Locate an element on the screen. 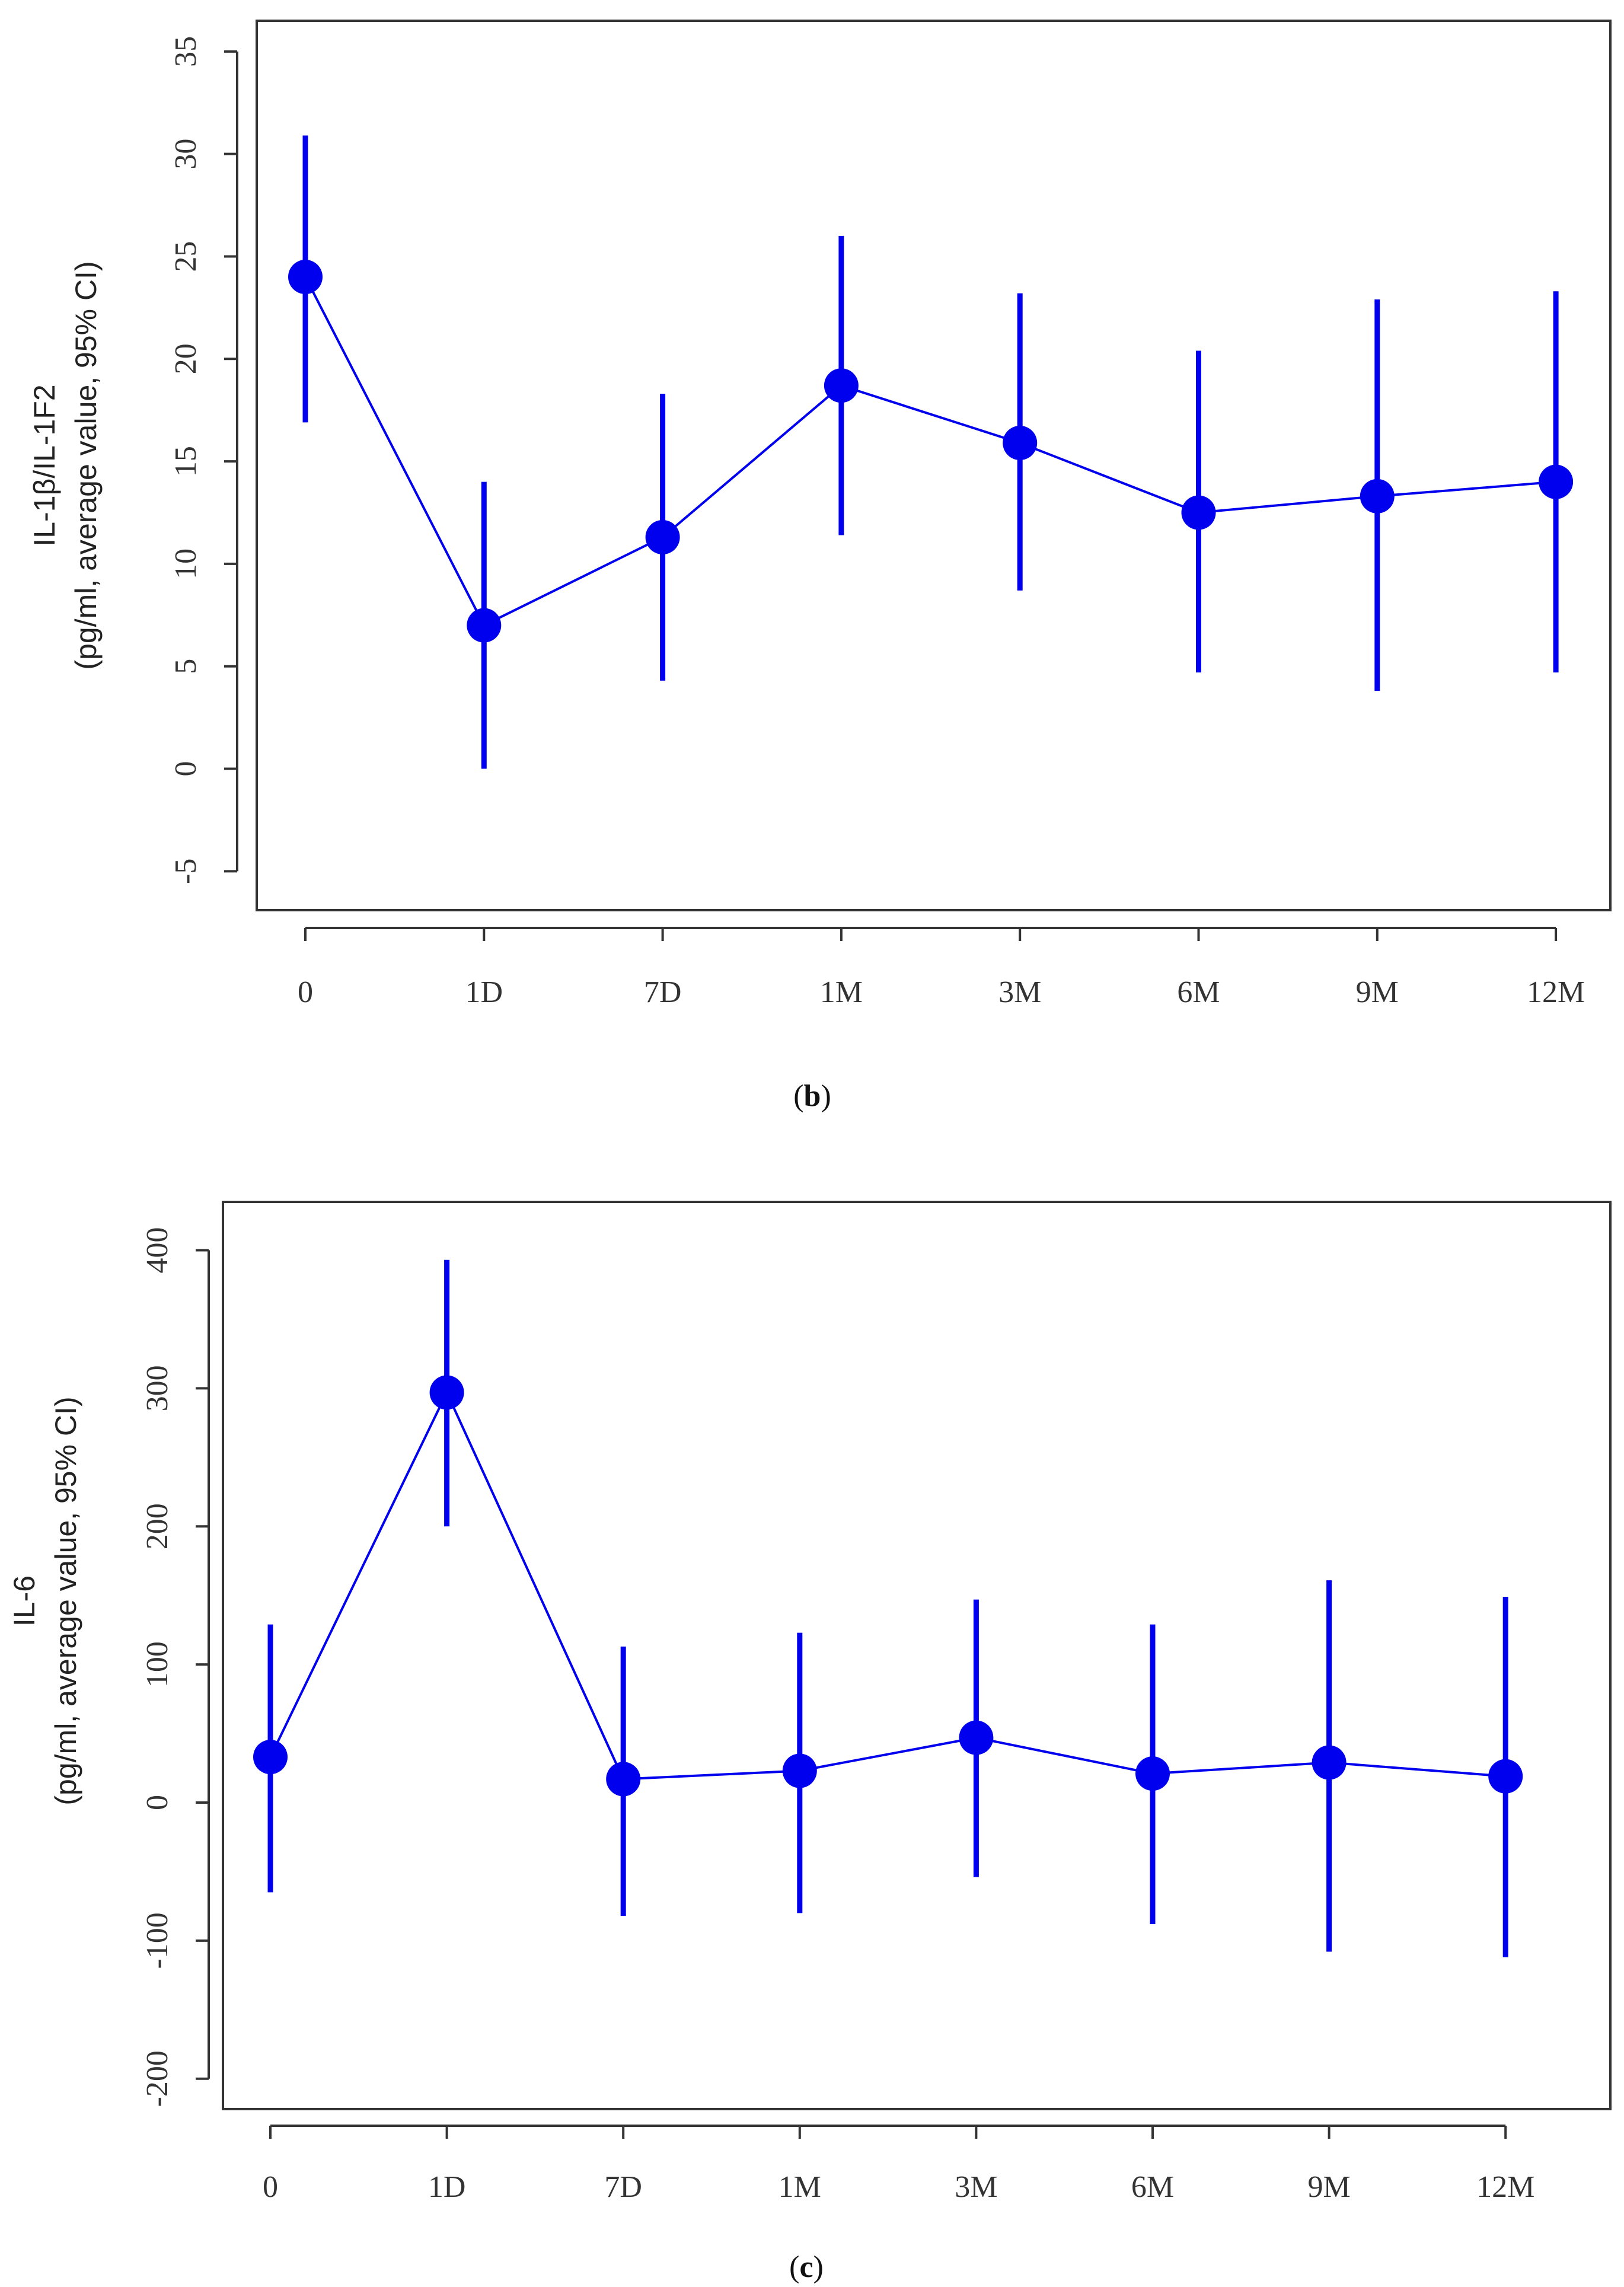 Image resolution: width=1624 pixels, height=2287 pixels. svg-text: (b) is located at coordinates (812, 1096).